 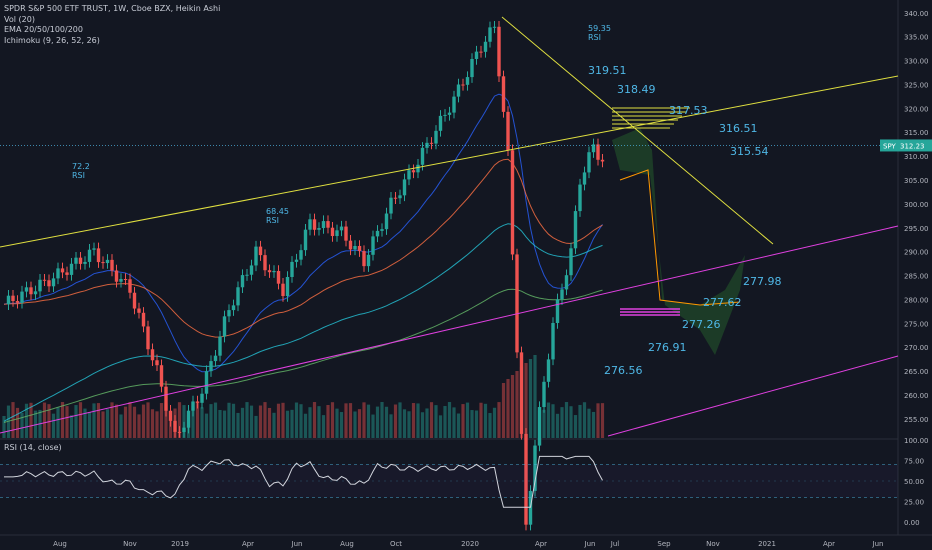 What do you see at coordinates (738, 128) in the screenshot?
I see `target-level-label: 316.51` at bounding box center [738, 128].